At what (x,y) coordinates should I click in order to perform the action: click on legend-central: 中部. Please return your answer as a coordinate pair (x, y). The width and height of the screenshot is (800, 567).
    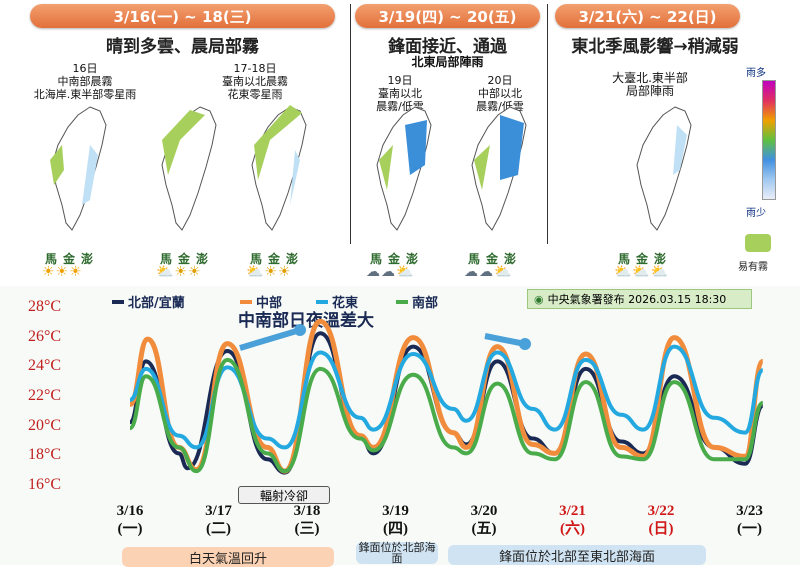
    Looking at the image, I should click on (261, 301).